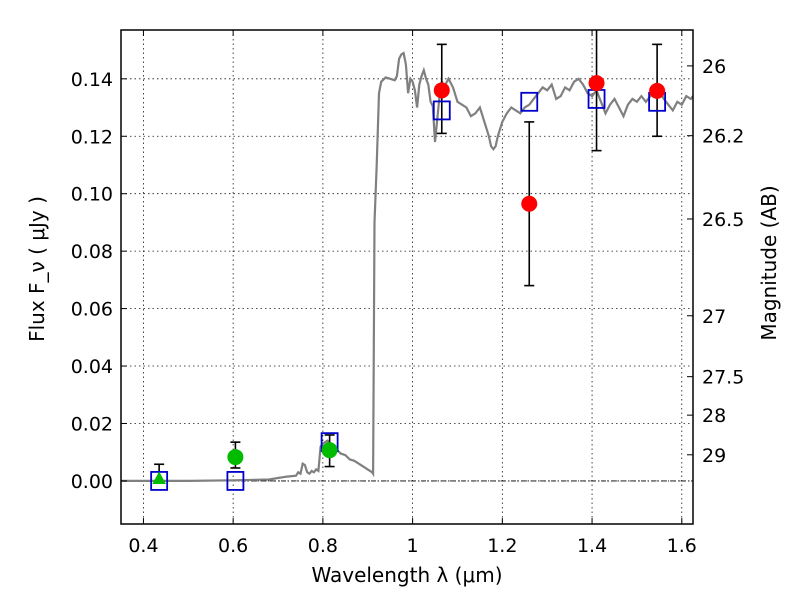 This screenshot has width=800, height=600. I want to click on y2-tick-label: 27, so click(714, 317).